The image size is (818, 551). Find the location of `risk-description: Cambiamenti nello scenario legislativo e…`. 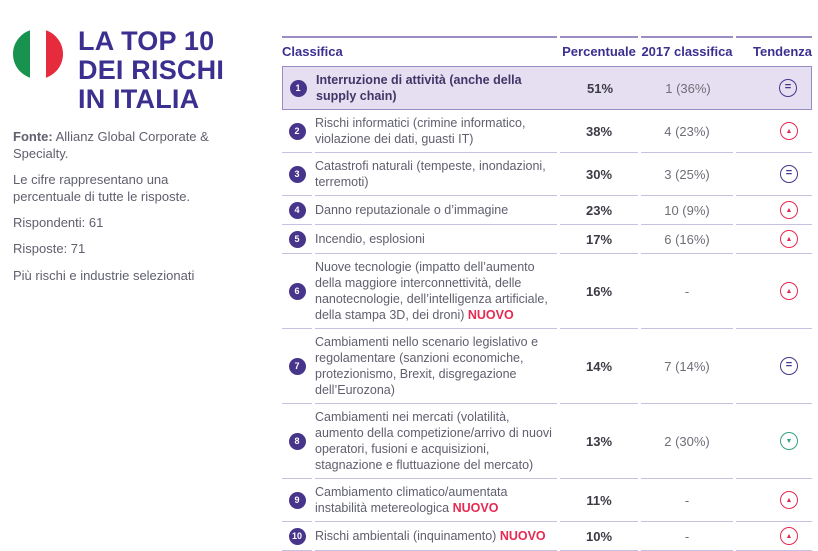

risk-description: Cambiamenti nello scenario legislativo e… is located at coordinates (427, 366).